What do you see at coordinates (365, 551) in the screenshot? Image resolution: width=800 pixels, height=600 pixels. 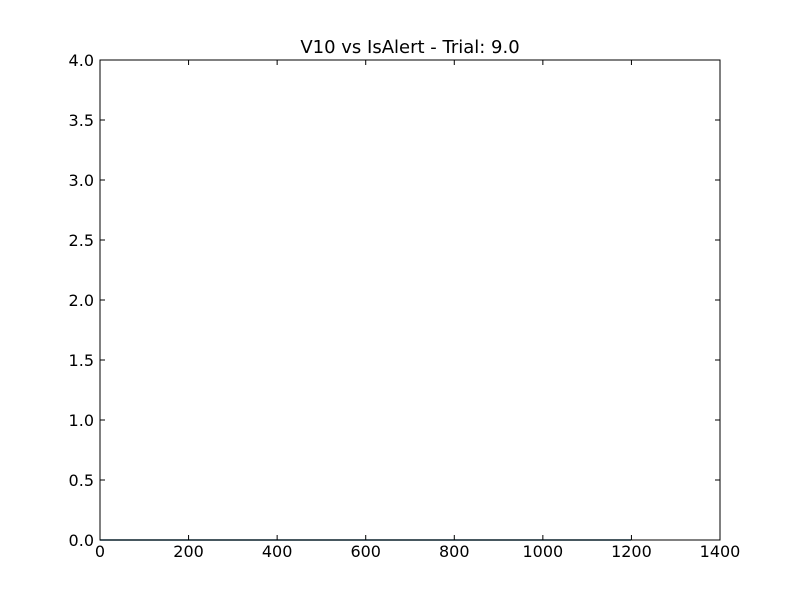 I see `x-tick-label: 600` at bounding box center [365, 551].